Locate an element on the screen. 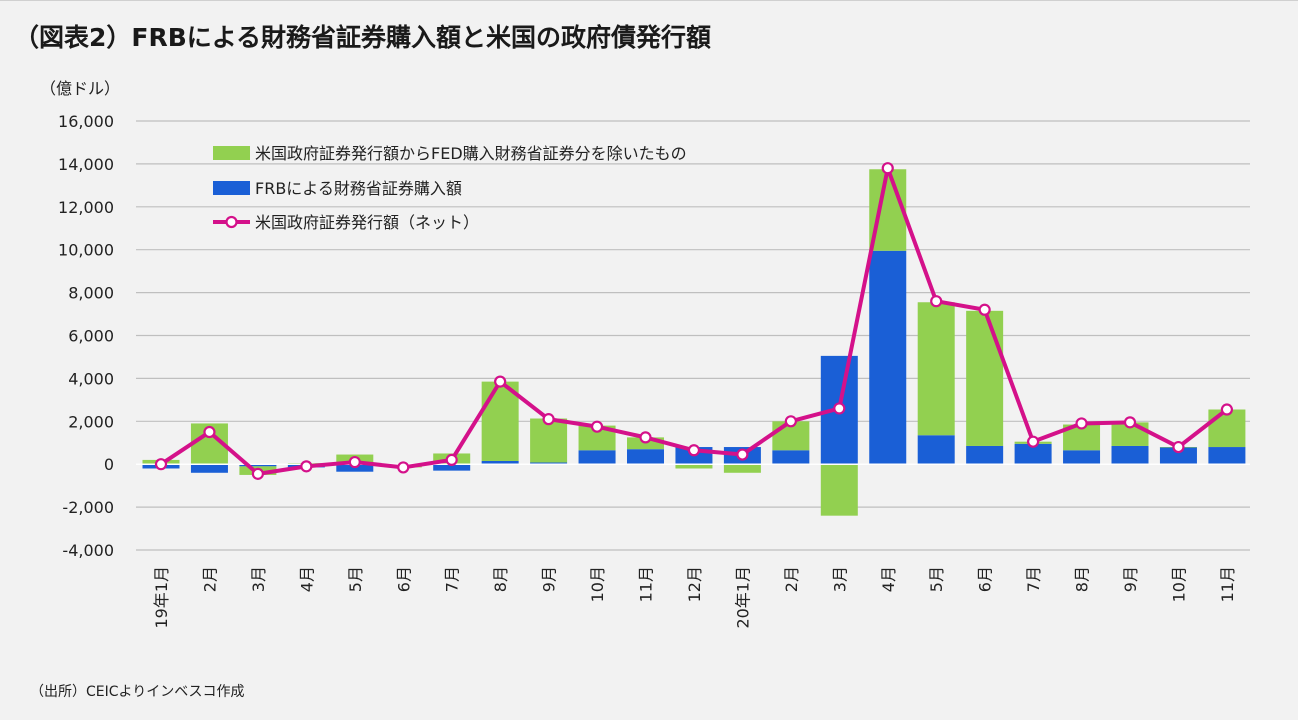 The image size is (1298, 720). y-tick-label: 6,000 is located at coordinates (91, 336).